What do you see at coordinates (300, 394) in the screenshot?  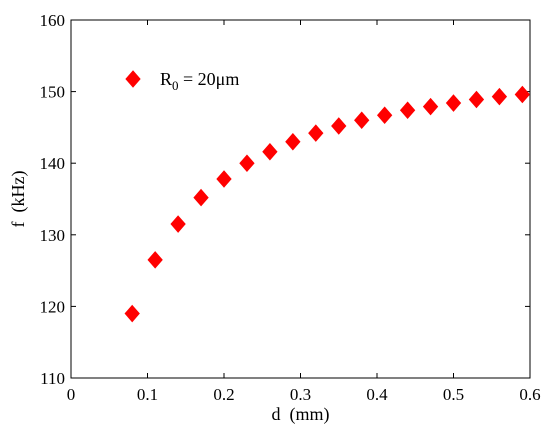 I see `x-tick-label: 0.3` at bounding box center [300, 394].